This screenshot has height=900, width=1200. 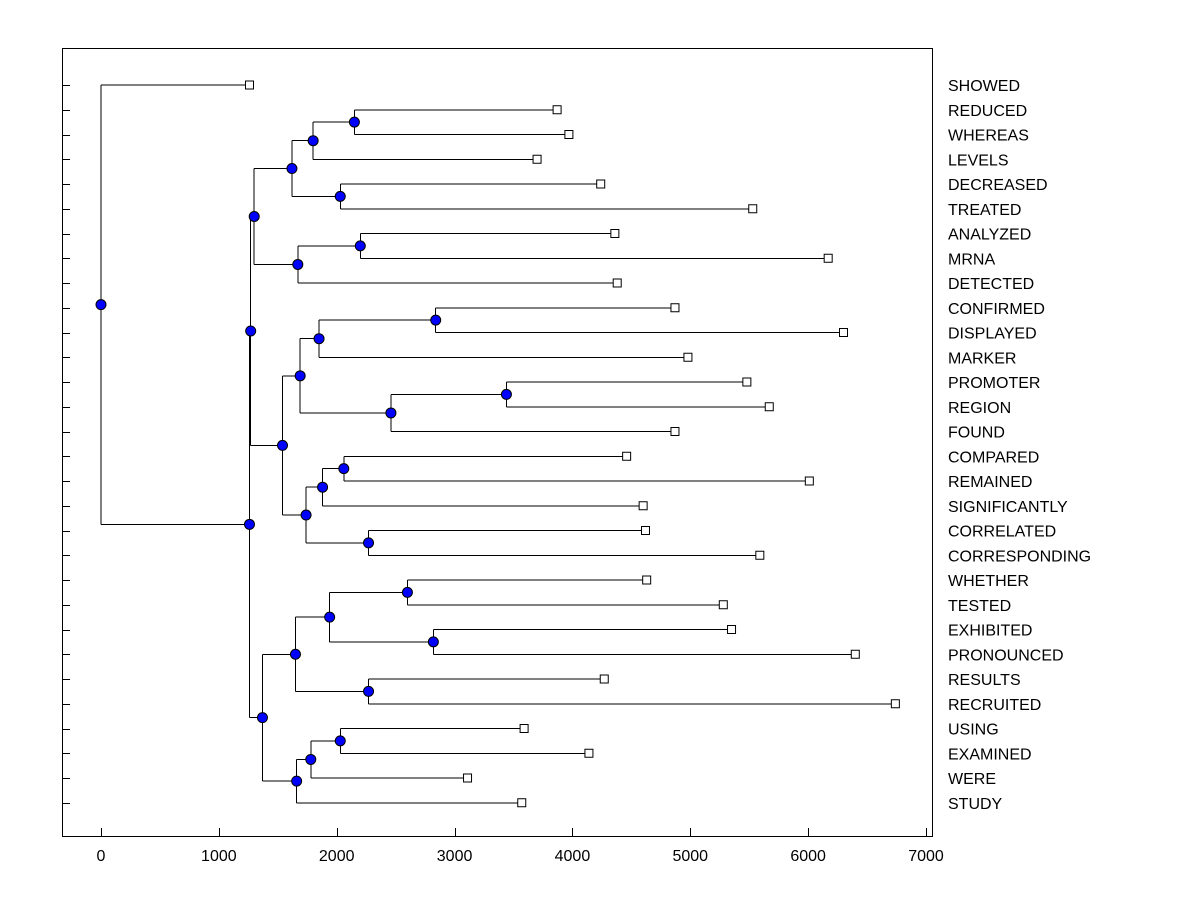 What do you see at coordinates (990, 631) in the screenshot?
I see `leaf-label: EXHIBITED` at bounding box center [990, 631].